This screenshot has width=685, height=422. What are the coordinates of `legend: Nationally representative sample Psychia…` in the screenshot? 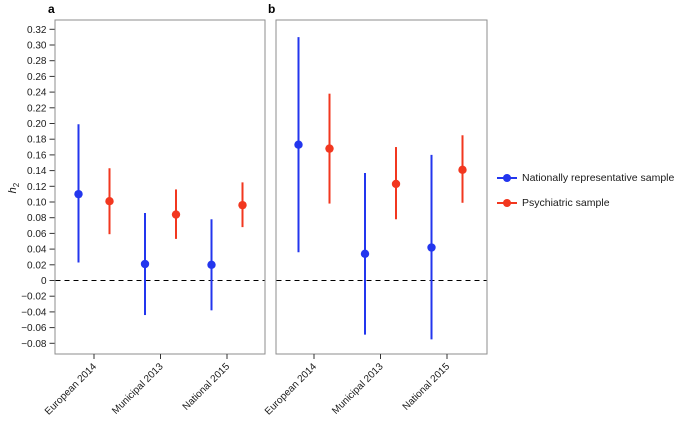 It's located at (591, 197).